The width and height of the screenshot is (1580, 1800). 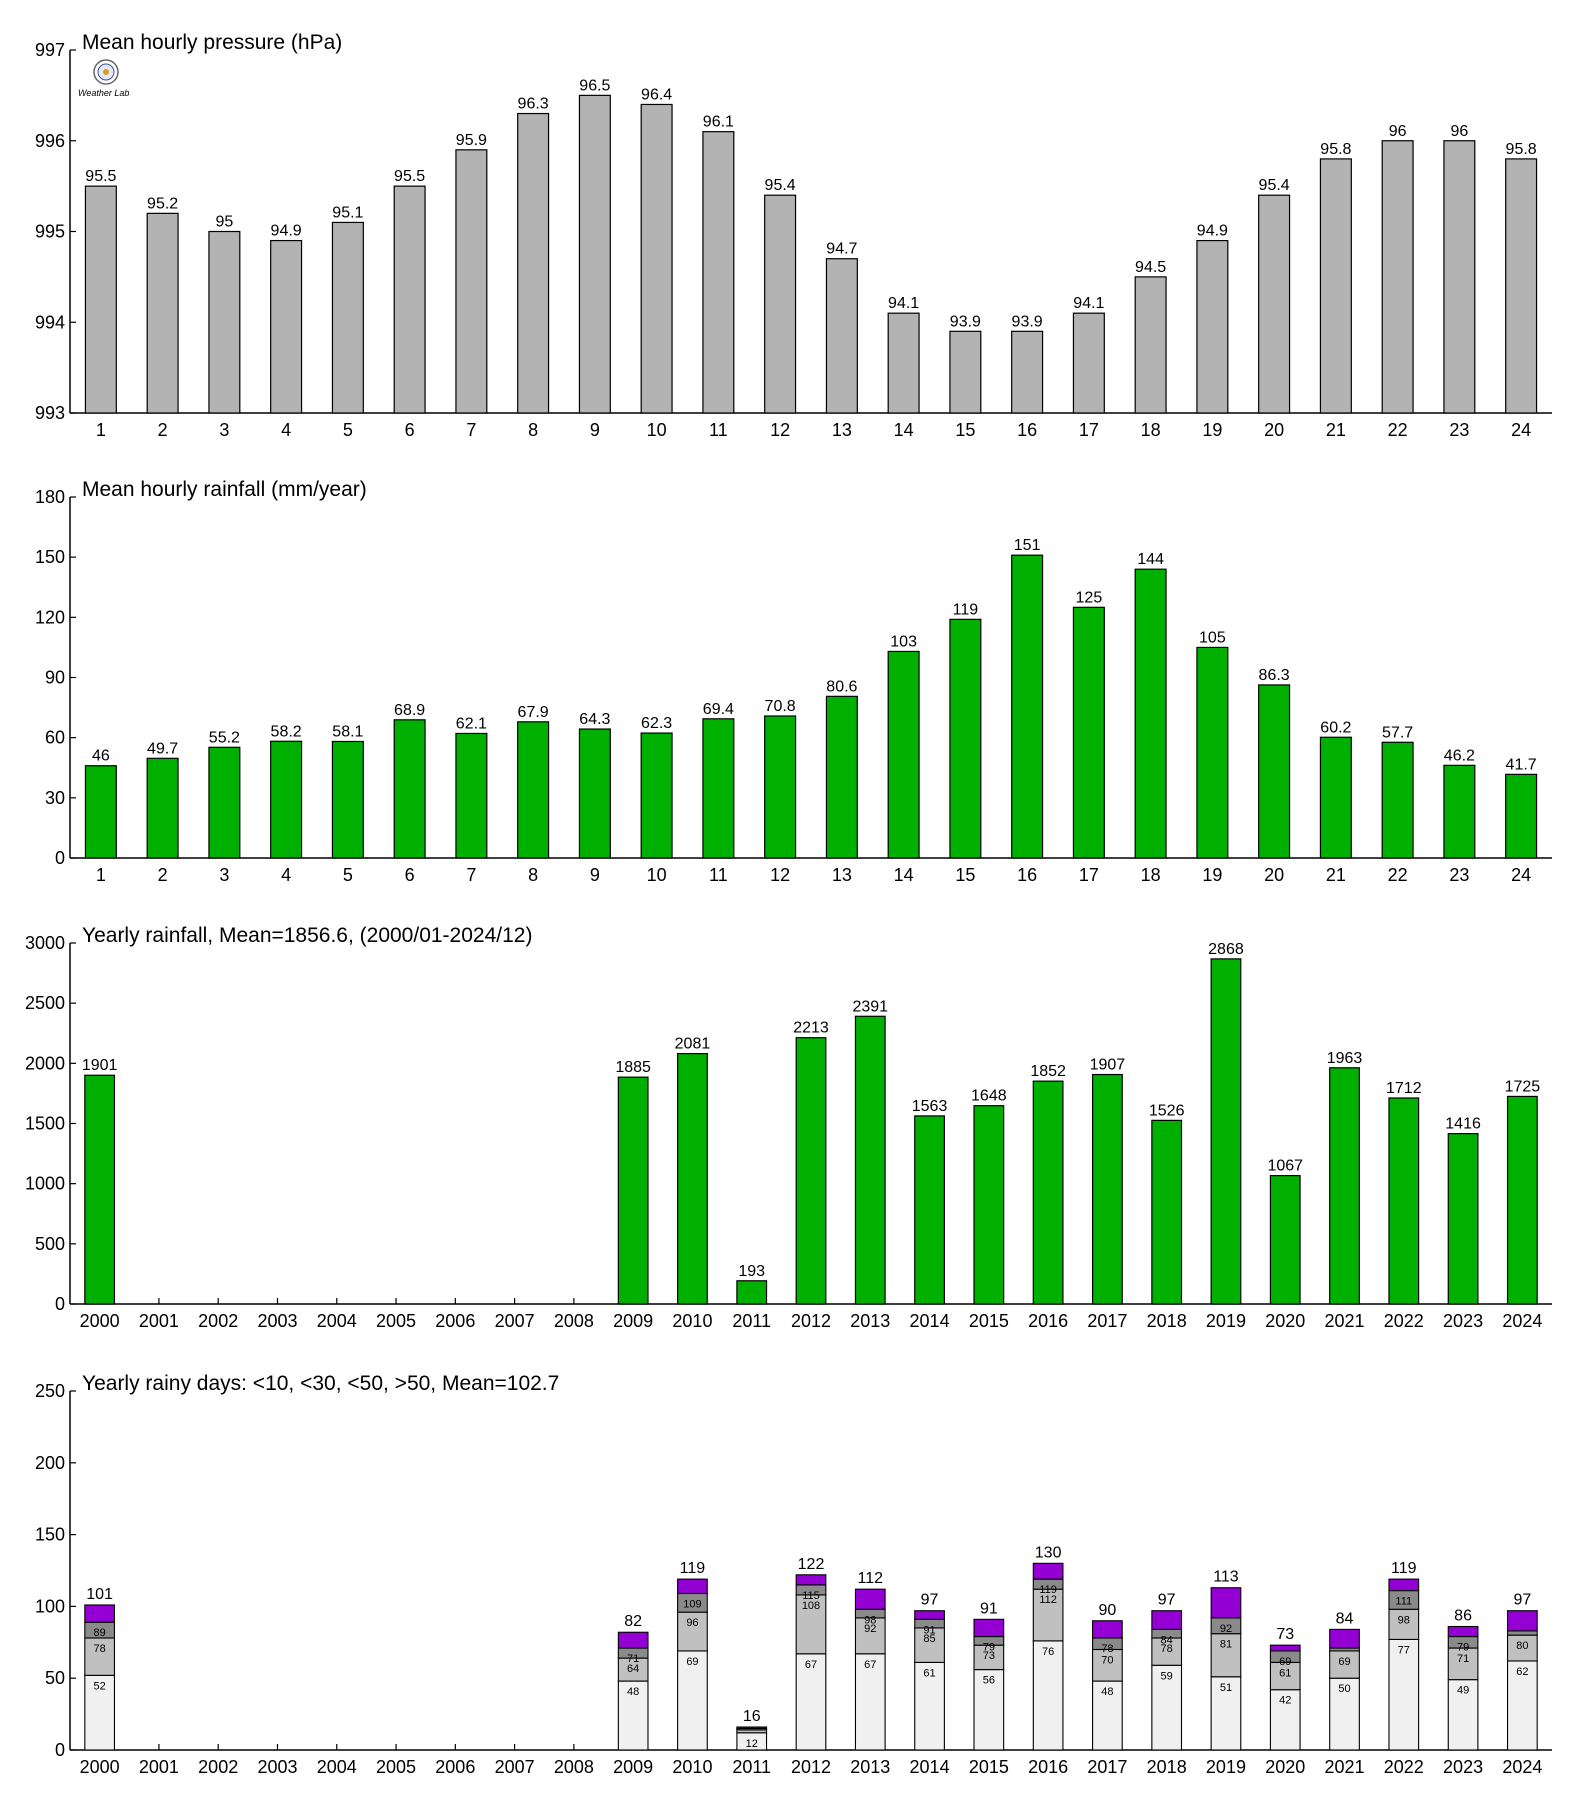 What do you see at coordinates (1107, 1692) in the screenshot?
I see `stack-segment-label: 48` at bounding box center [1107, 1692].